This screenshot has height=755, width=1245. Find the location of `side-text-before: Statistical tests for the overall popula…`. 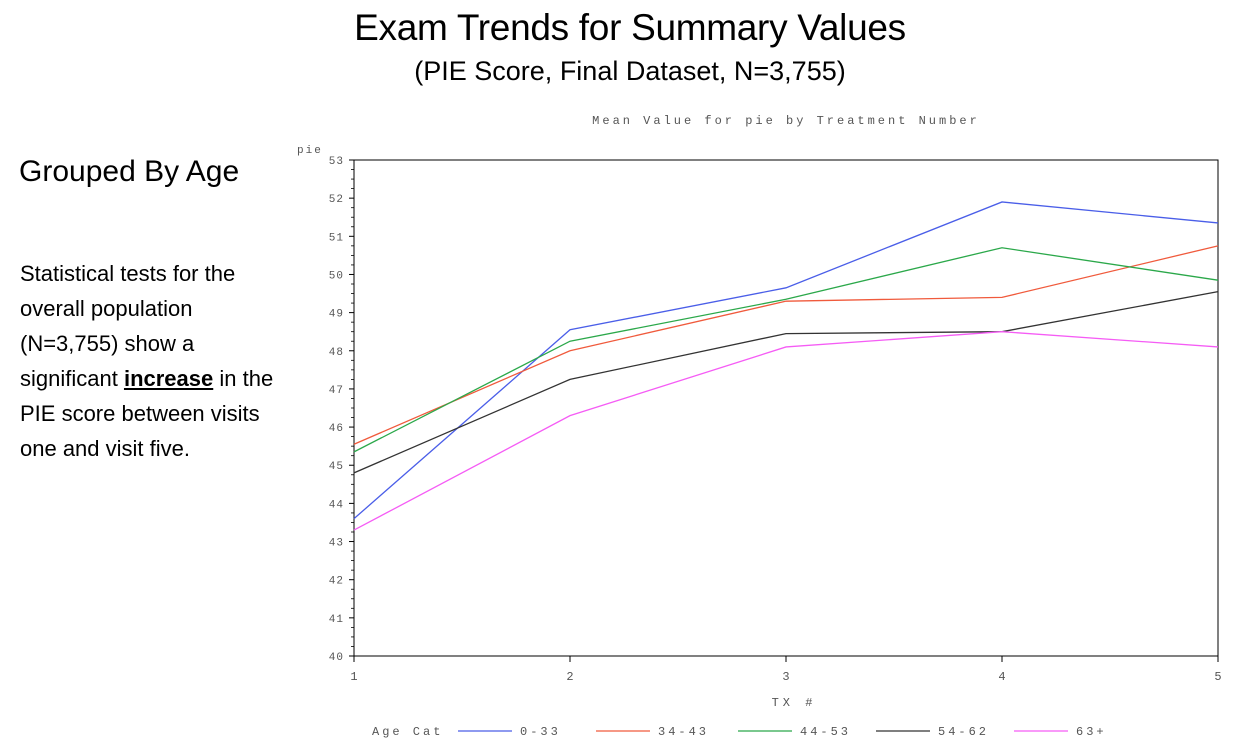

side-text-before: Statistical tests for the overall popula… is located at coordinates (128, 326).